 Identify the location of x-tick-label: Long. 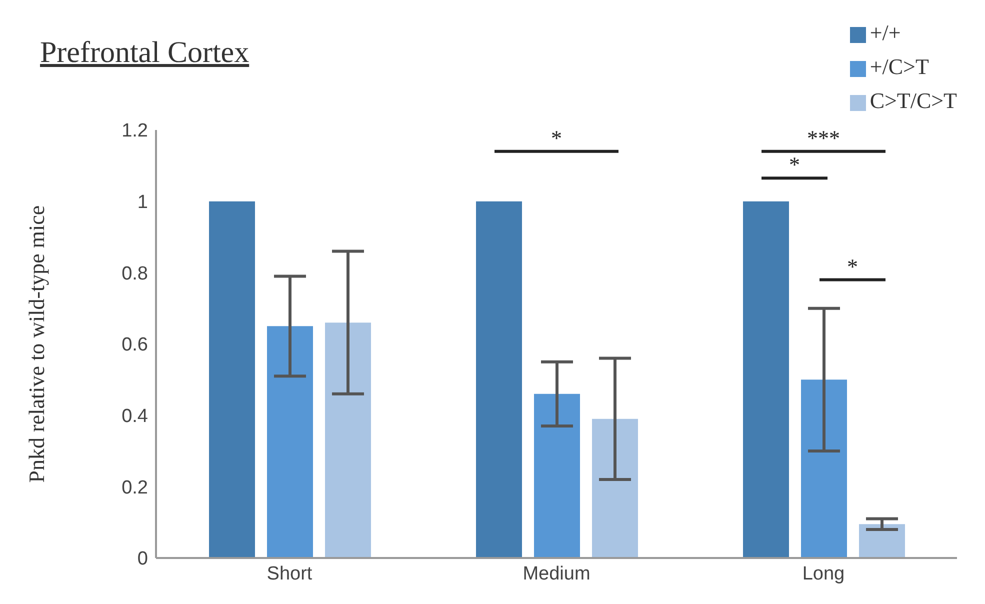
(823, 573).